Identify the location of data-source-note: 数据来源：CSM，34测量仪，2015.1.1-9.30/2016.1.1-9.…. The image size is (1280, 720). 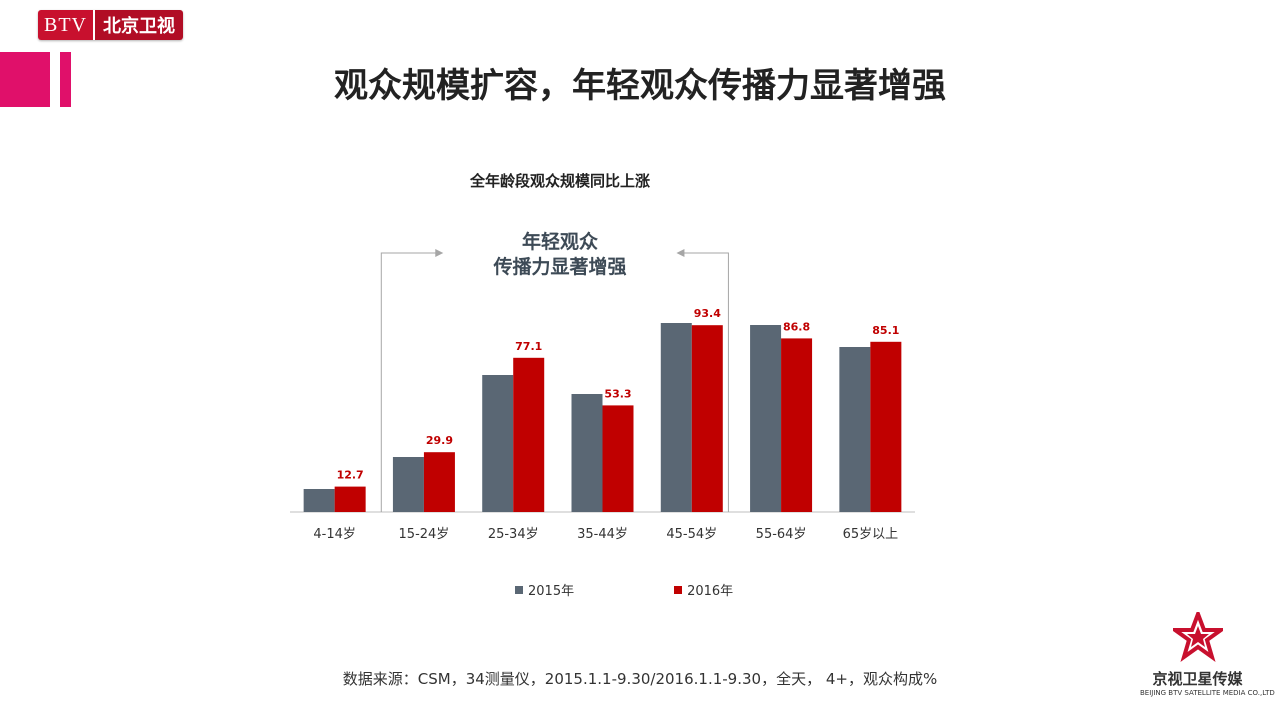
(640, 679).